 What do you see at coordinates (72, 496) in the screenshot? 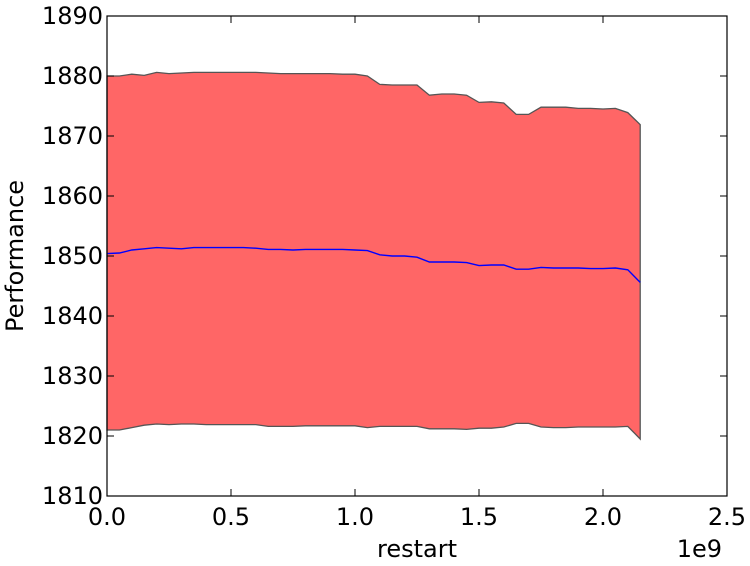
I see `y-tick-label: 1810` at bounding box center [72, 496].